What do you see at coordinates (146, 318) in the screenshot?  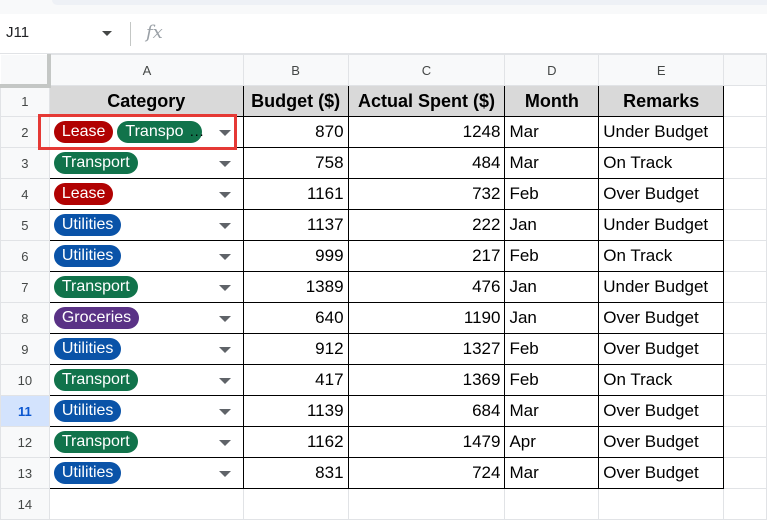 I see `category-cell: Groceries` at bounding box center [146, 318].